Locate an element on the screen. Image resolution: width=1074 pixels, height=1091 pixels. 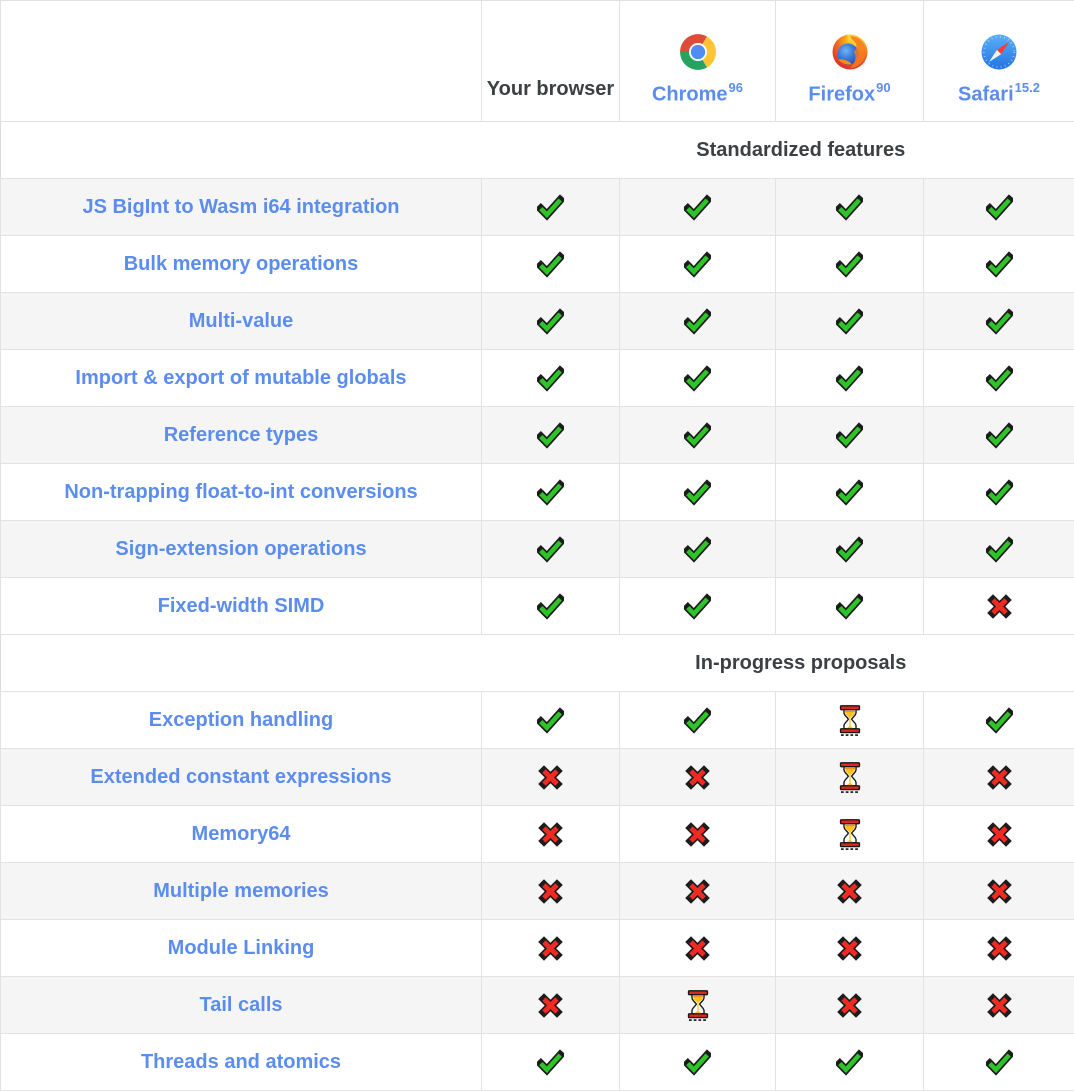
feature-link: Sign-extension operations is located at coordinates (241, 548).